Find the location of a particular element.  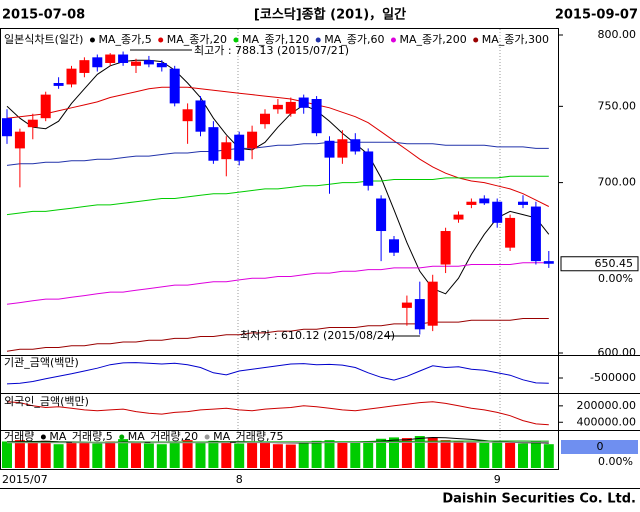

x-tick-label: 8 is located at coordinates (239, 479).